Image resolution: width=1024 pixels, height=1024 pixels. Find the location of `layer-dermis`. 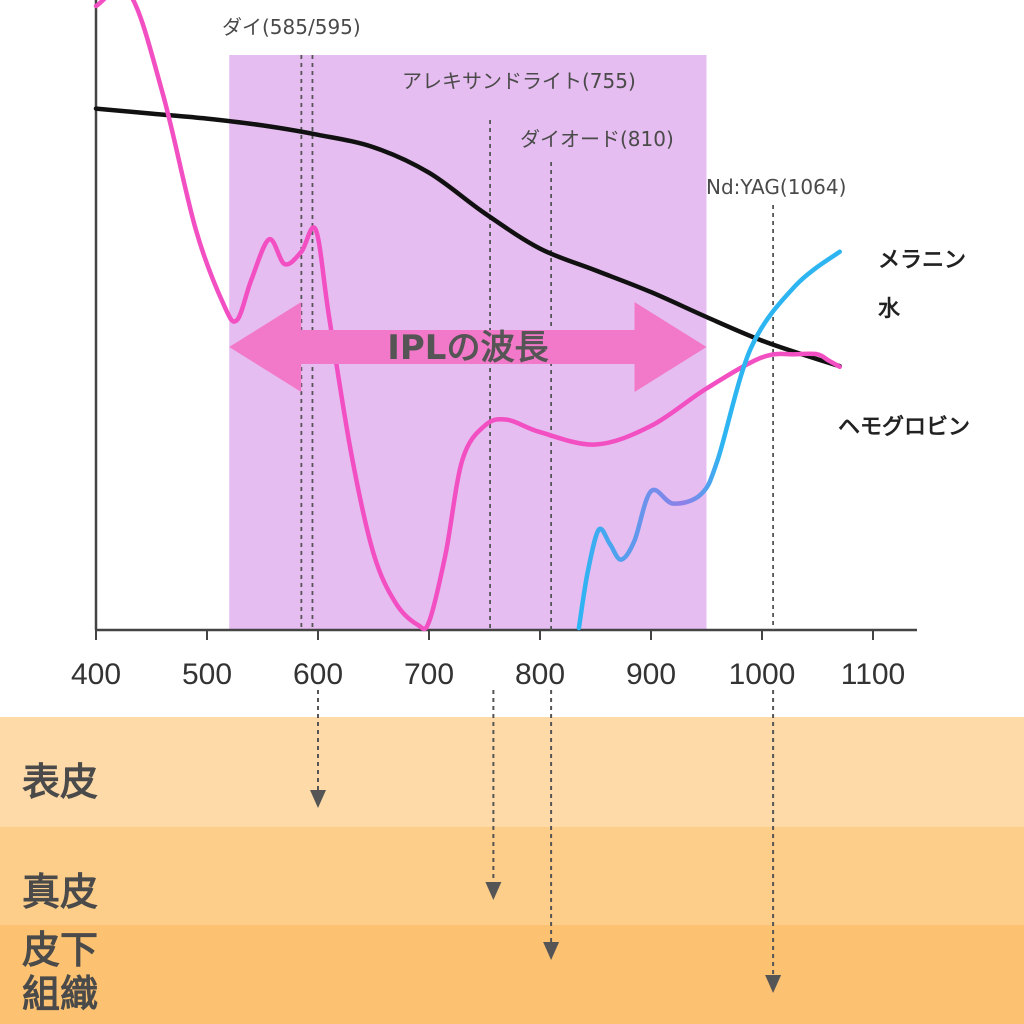

layer-dermis is located at coordinates (512, 876).